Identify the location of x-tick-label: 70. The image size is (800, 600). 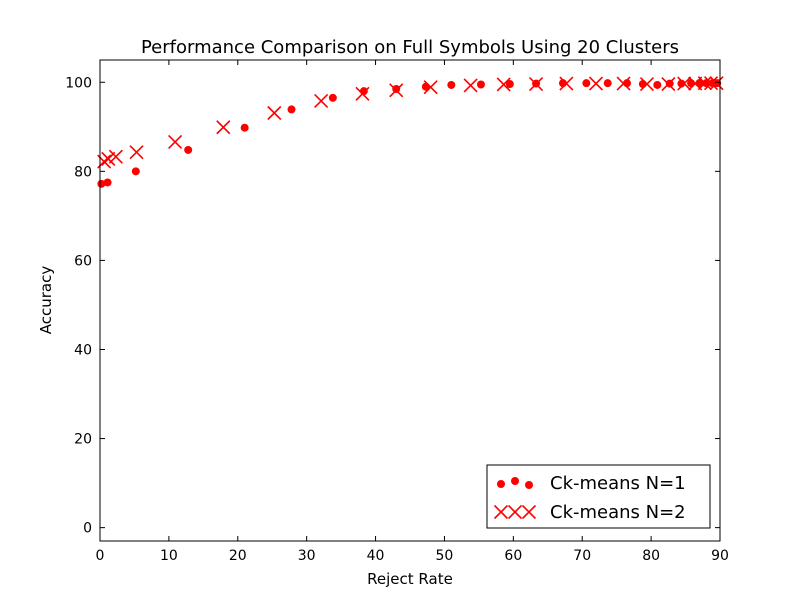
(582, 556).